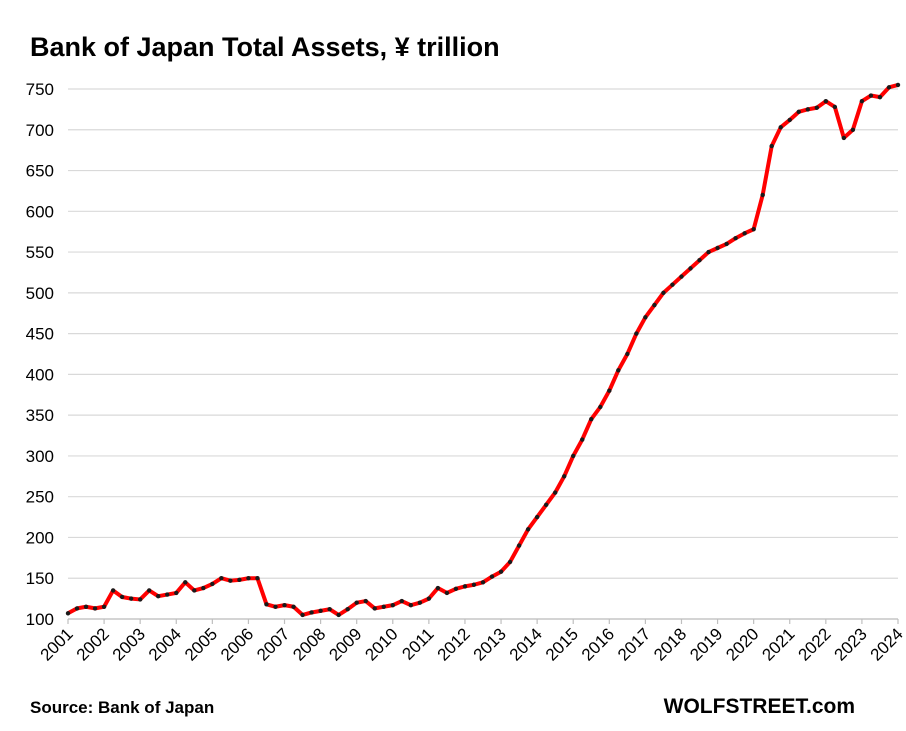 This screenshot has height=731, width=906. What do you see at coordinates (40, 456) in the screenshot?
I see `y-tick-label: 300` at bounding box center [40, 456].